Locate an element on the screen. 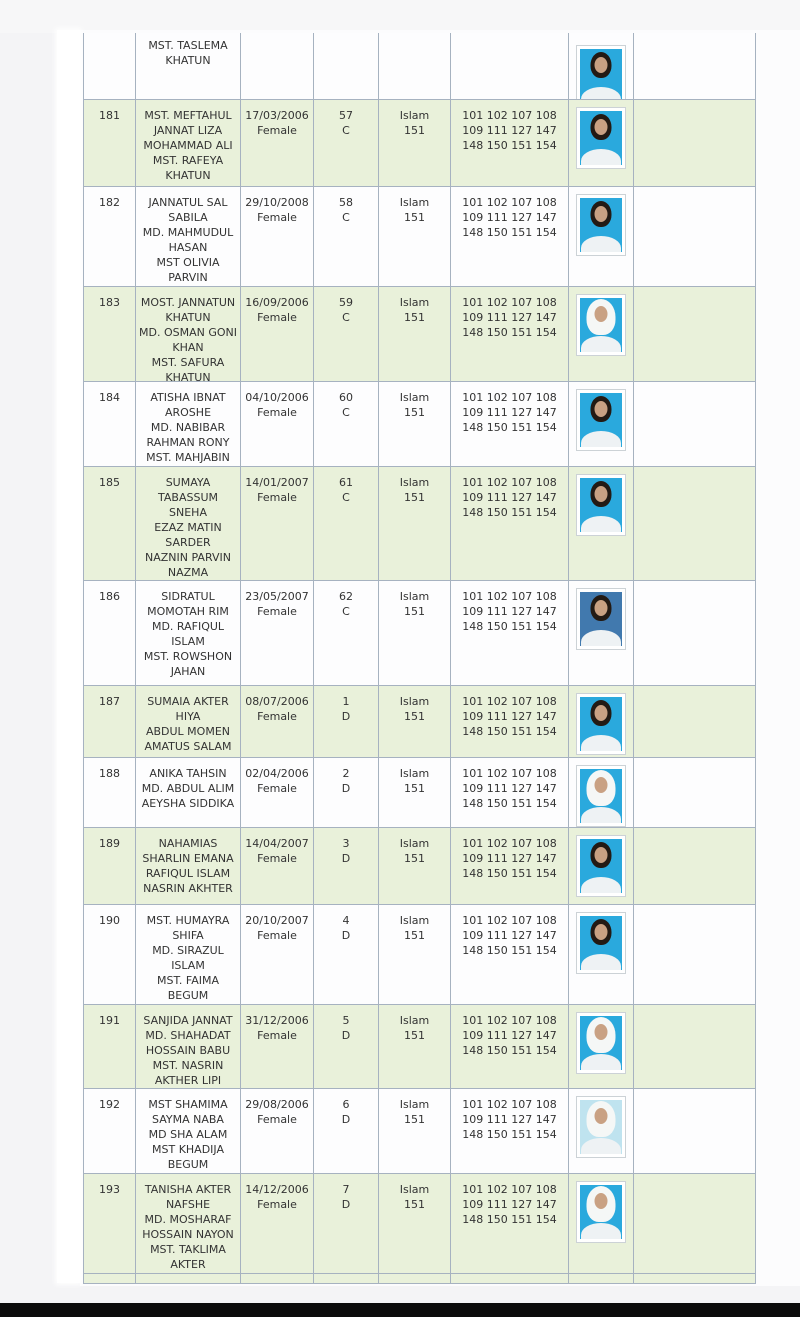 The height and width of the screenshot is (1317, 800). serial-cell: 183 is located at coordinates (110, 334).